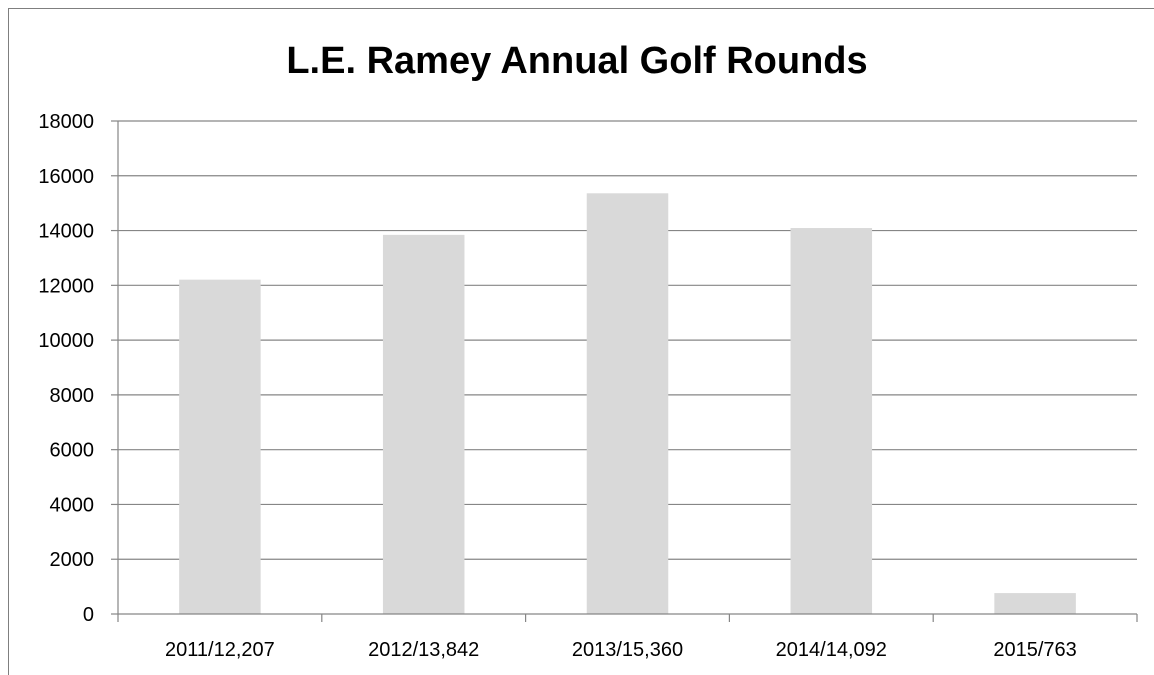 The width and height of the screenshot is (1154, 675). What do you see at coordinates (72, 560) in the screenshot?
I see `y-tick-label: 2000` at bounding box center [72, 560].